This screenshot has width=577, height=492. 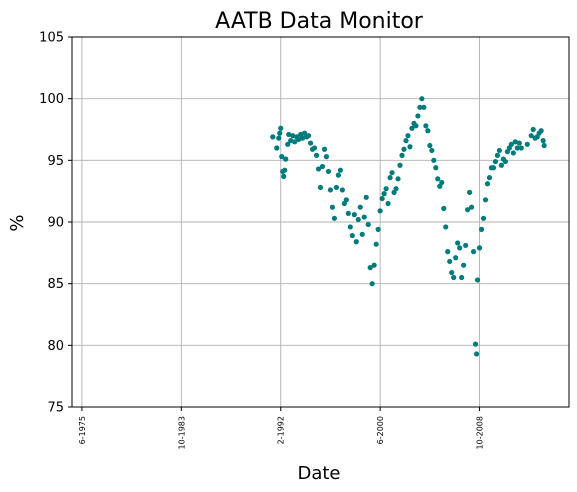 What do you see at coordinates (318, 473) in the screenshot?
I see `x-axis-label: Date` at bounding box center [318, 473].